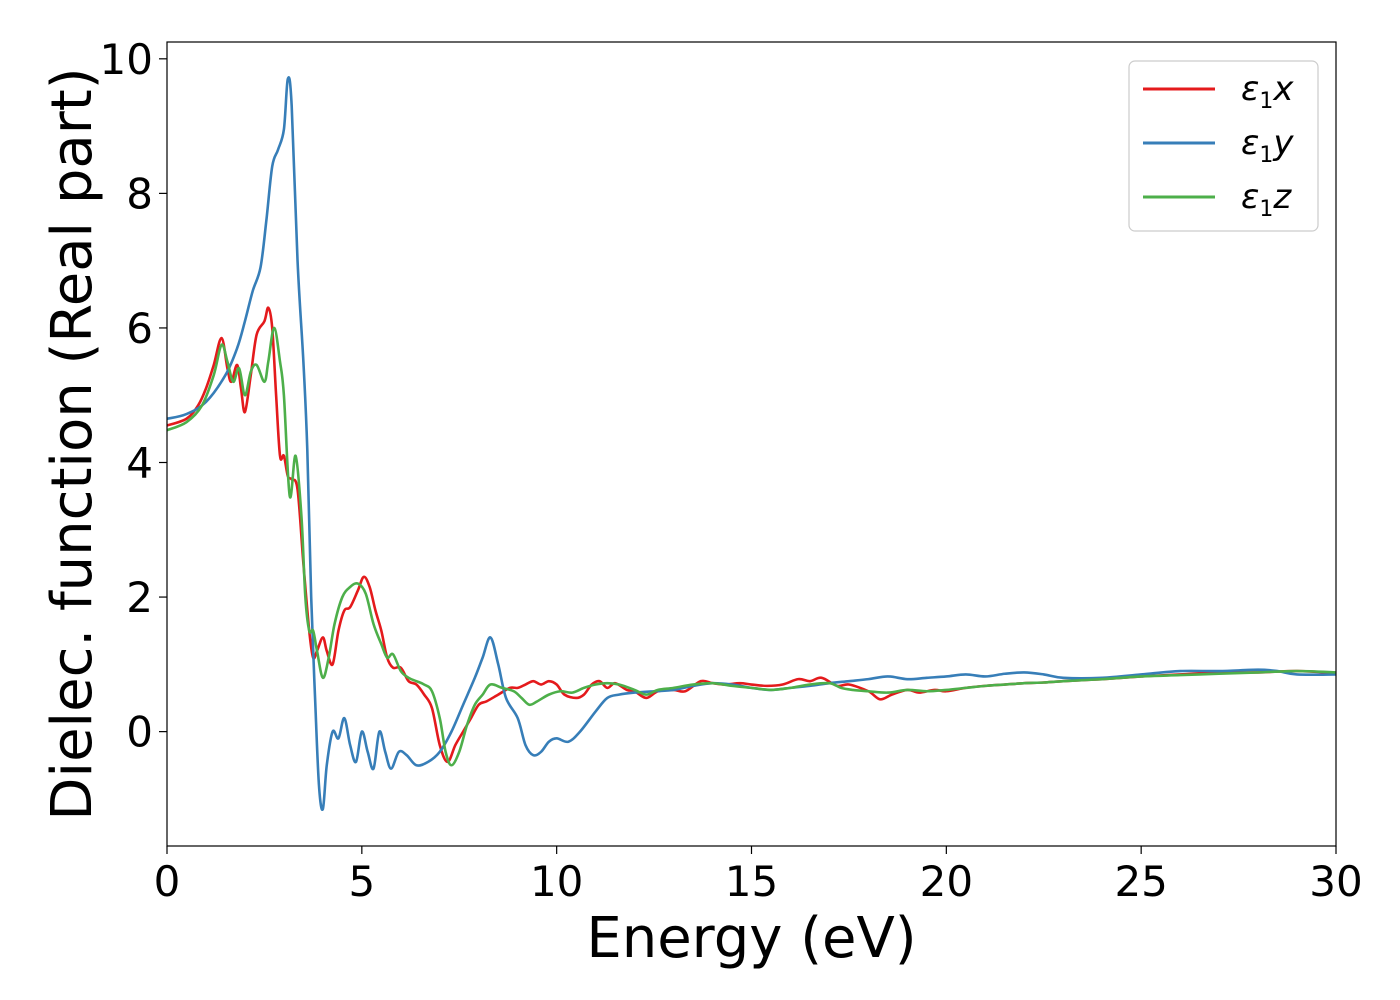 The image size is (1400, 1000). I want to click on y-tick-label: 4, so click(139, 463).